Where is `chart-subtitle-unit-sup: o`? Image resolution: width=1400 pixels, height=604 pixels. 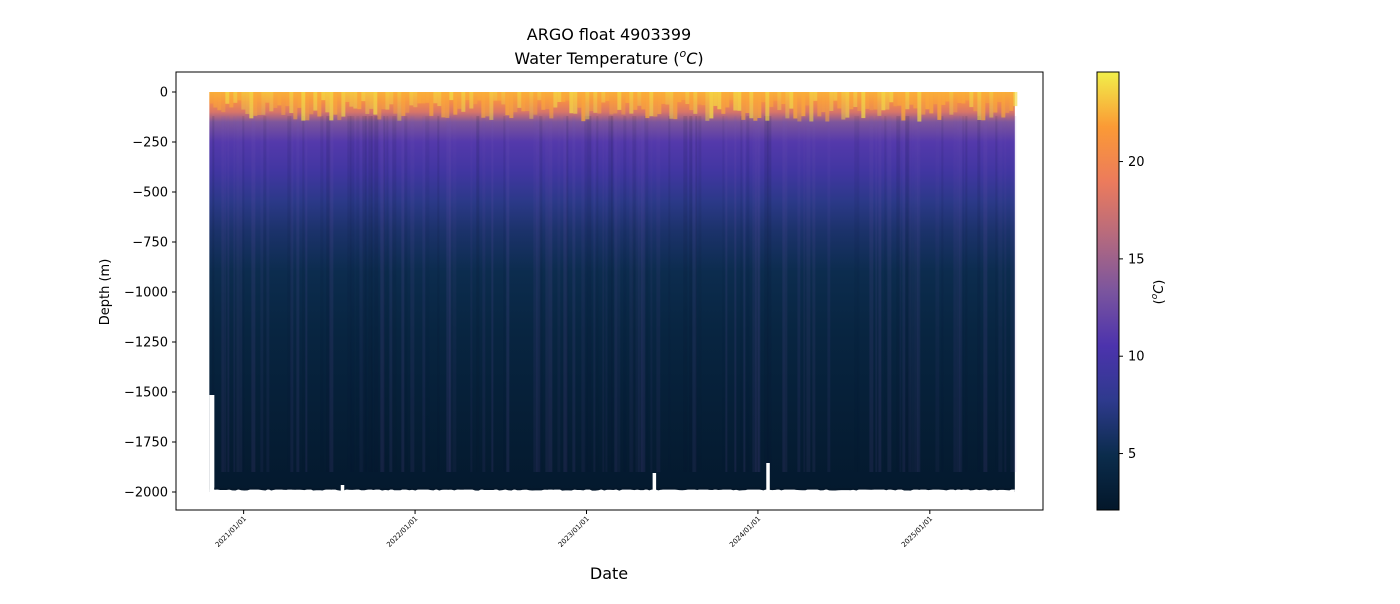 chart-subtitle-unit-sup: o is located at coordinates (682, 53).